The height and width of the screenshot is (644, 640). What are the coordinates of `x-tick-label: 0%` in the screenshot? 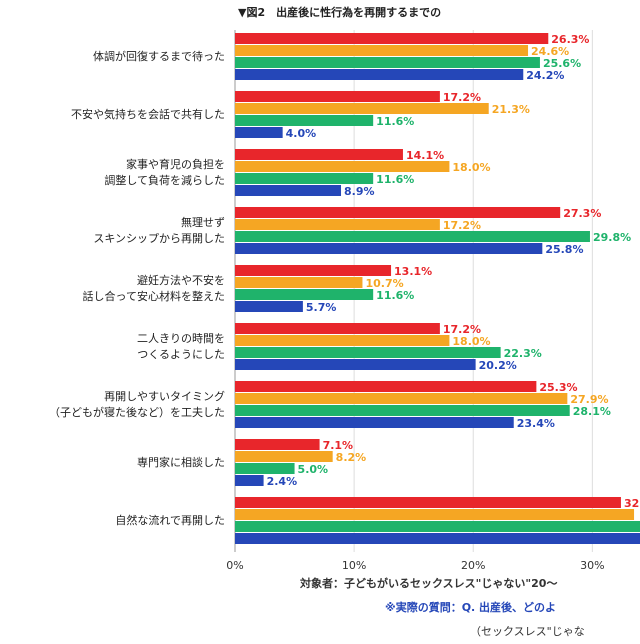 It's located at (234, 565).